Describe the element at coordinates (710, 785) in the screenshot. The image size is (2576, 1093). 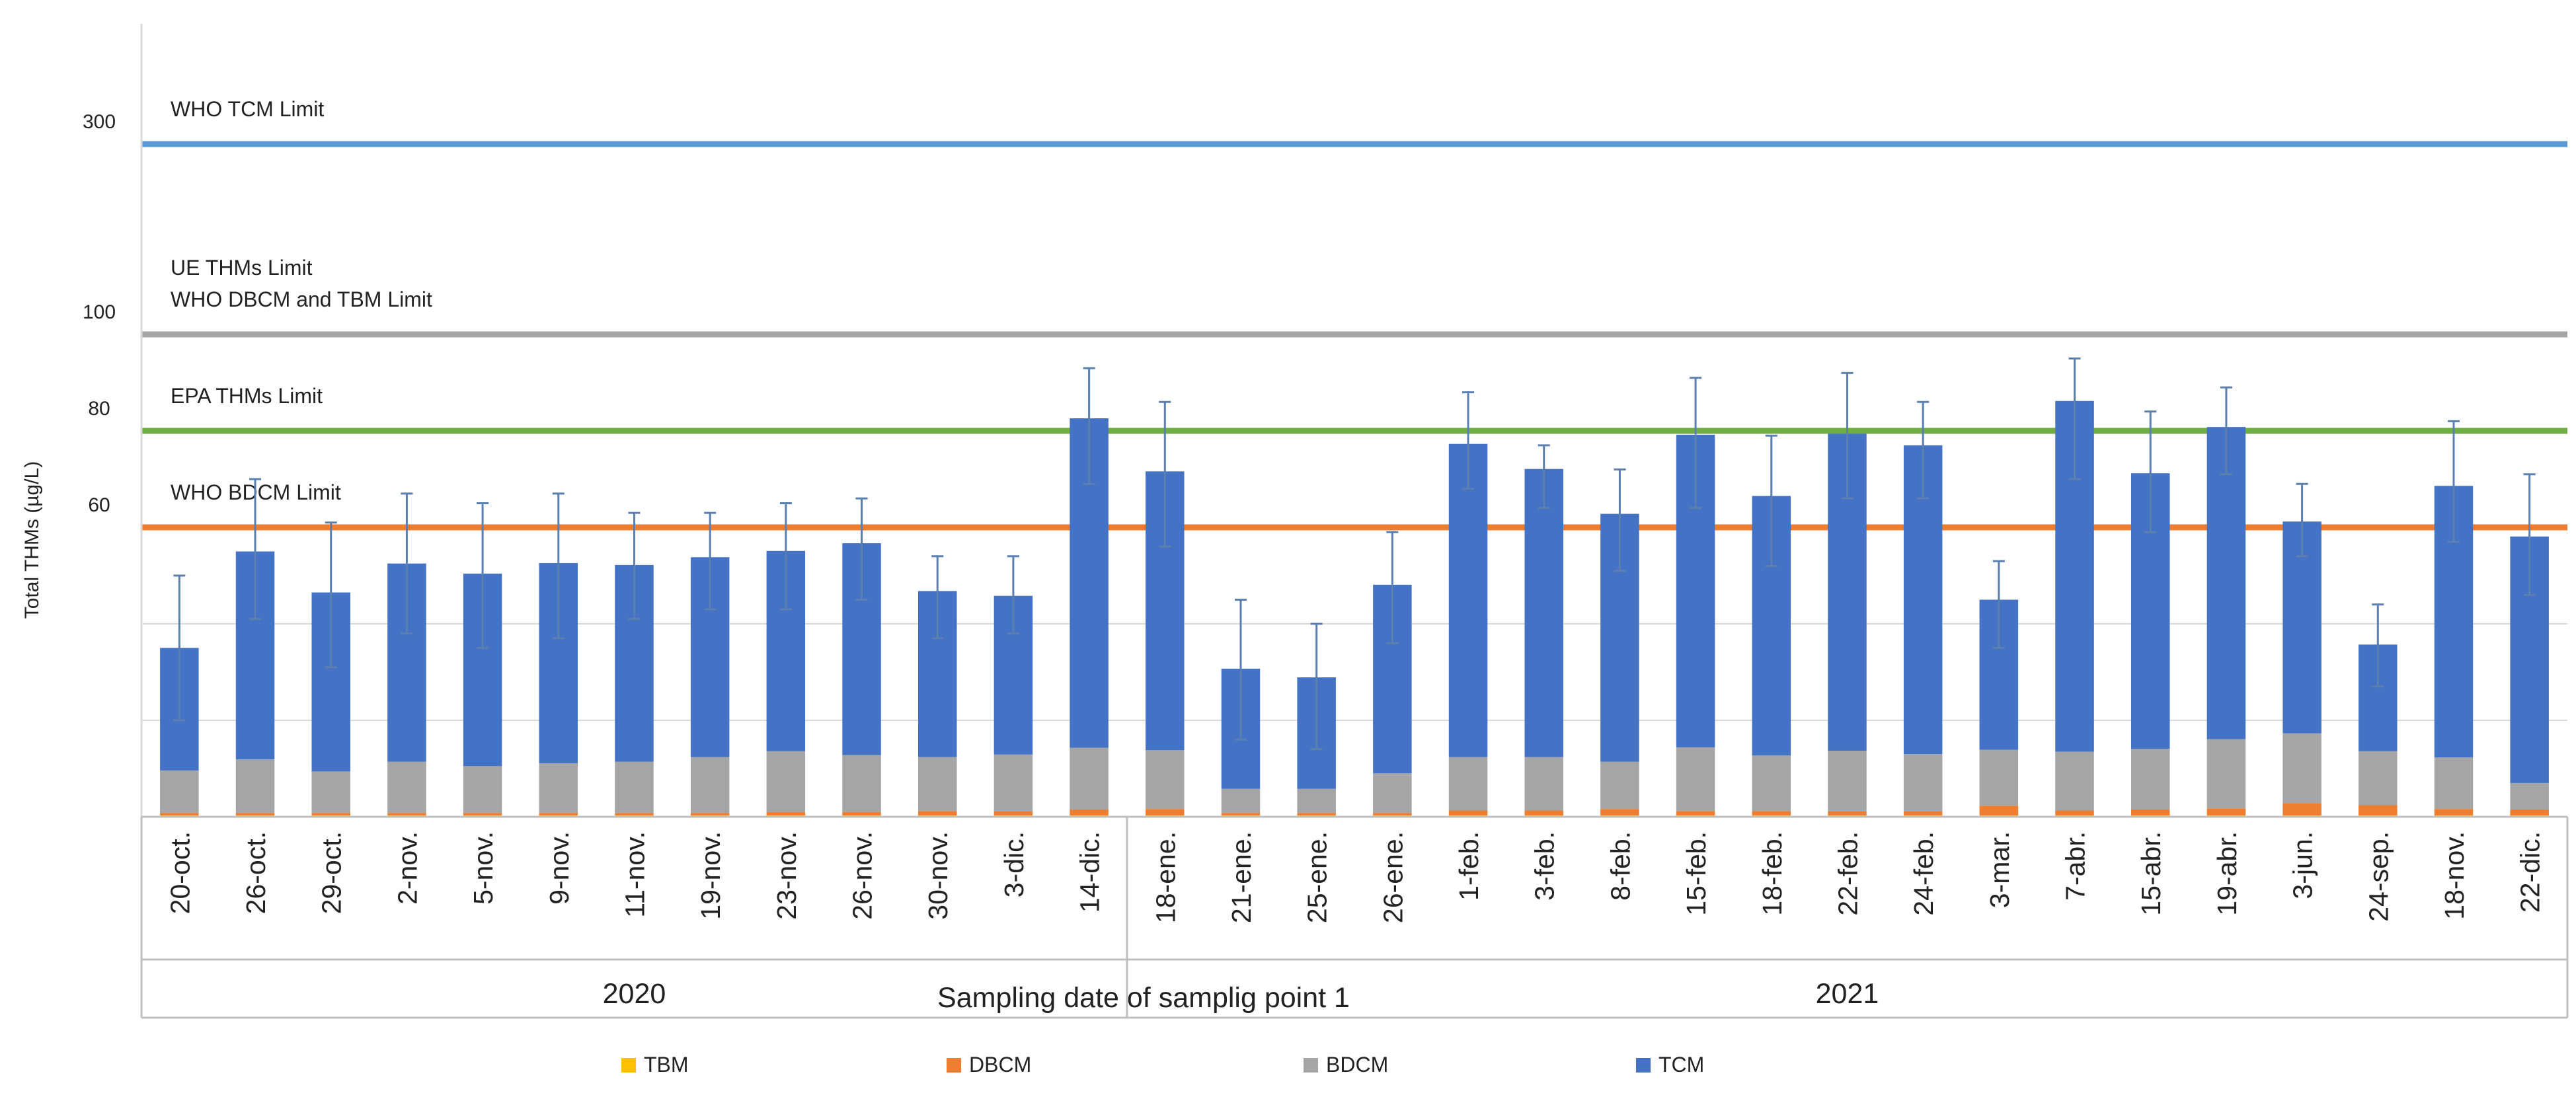
I see `bar-bdcm-19-nov` at that location.